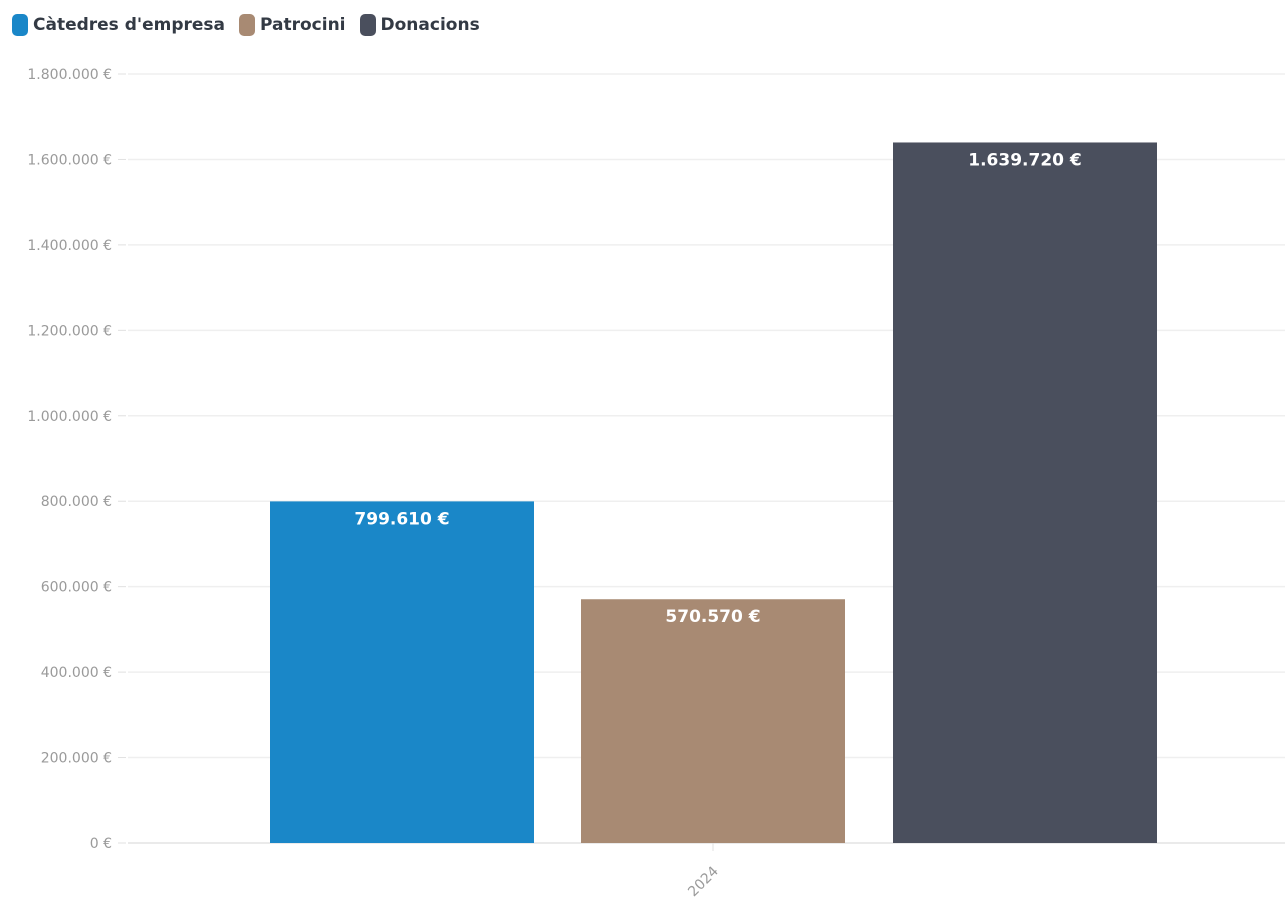 Image resolution: width=1285 pixels, height=898 pixels. Describe the element at coordinates (69, 417) in the screenshot. I see `y-tick-label: 1.000.000 €` at that location.